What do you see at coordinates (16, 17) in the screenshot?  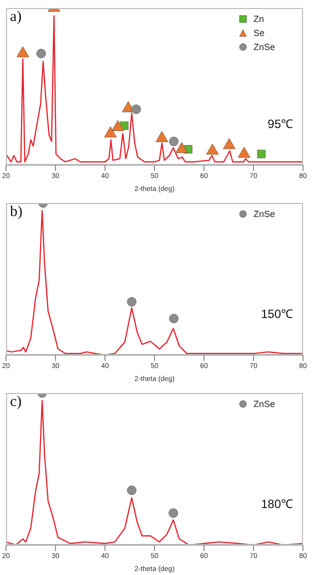 I see `annotation: a)` at bounding box center [16, 17].